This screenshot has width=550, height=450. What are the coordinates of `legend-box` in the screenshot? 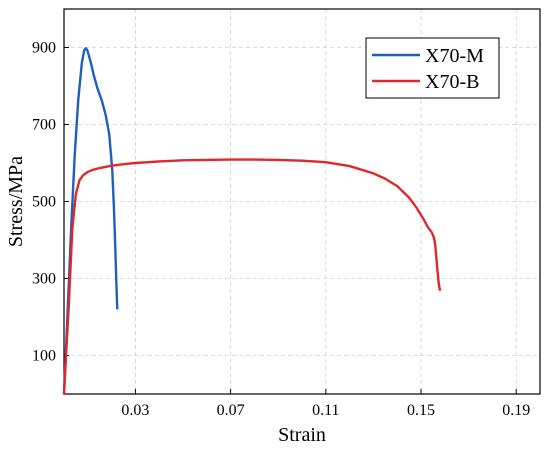 It's located at (432, 68).